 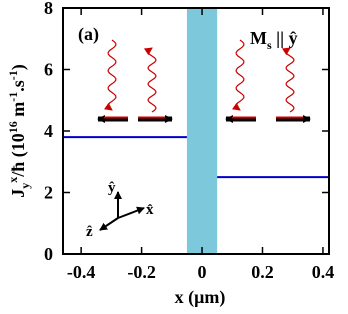 I want to click on x-axis-label: x (μm), so click(x=200, y=297).